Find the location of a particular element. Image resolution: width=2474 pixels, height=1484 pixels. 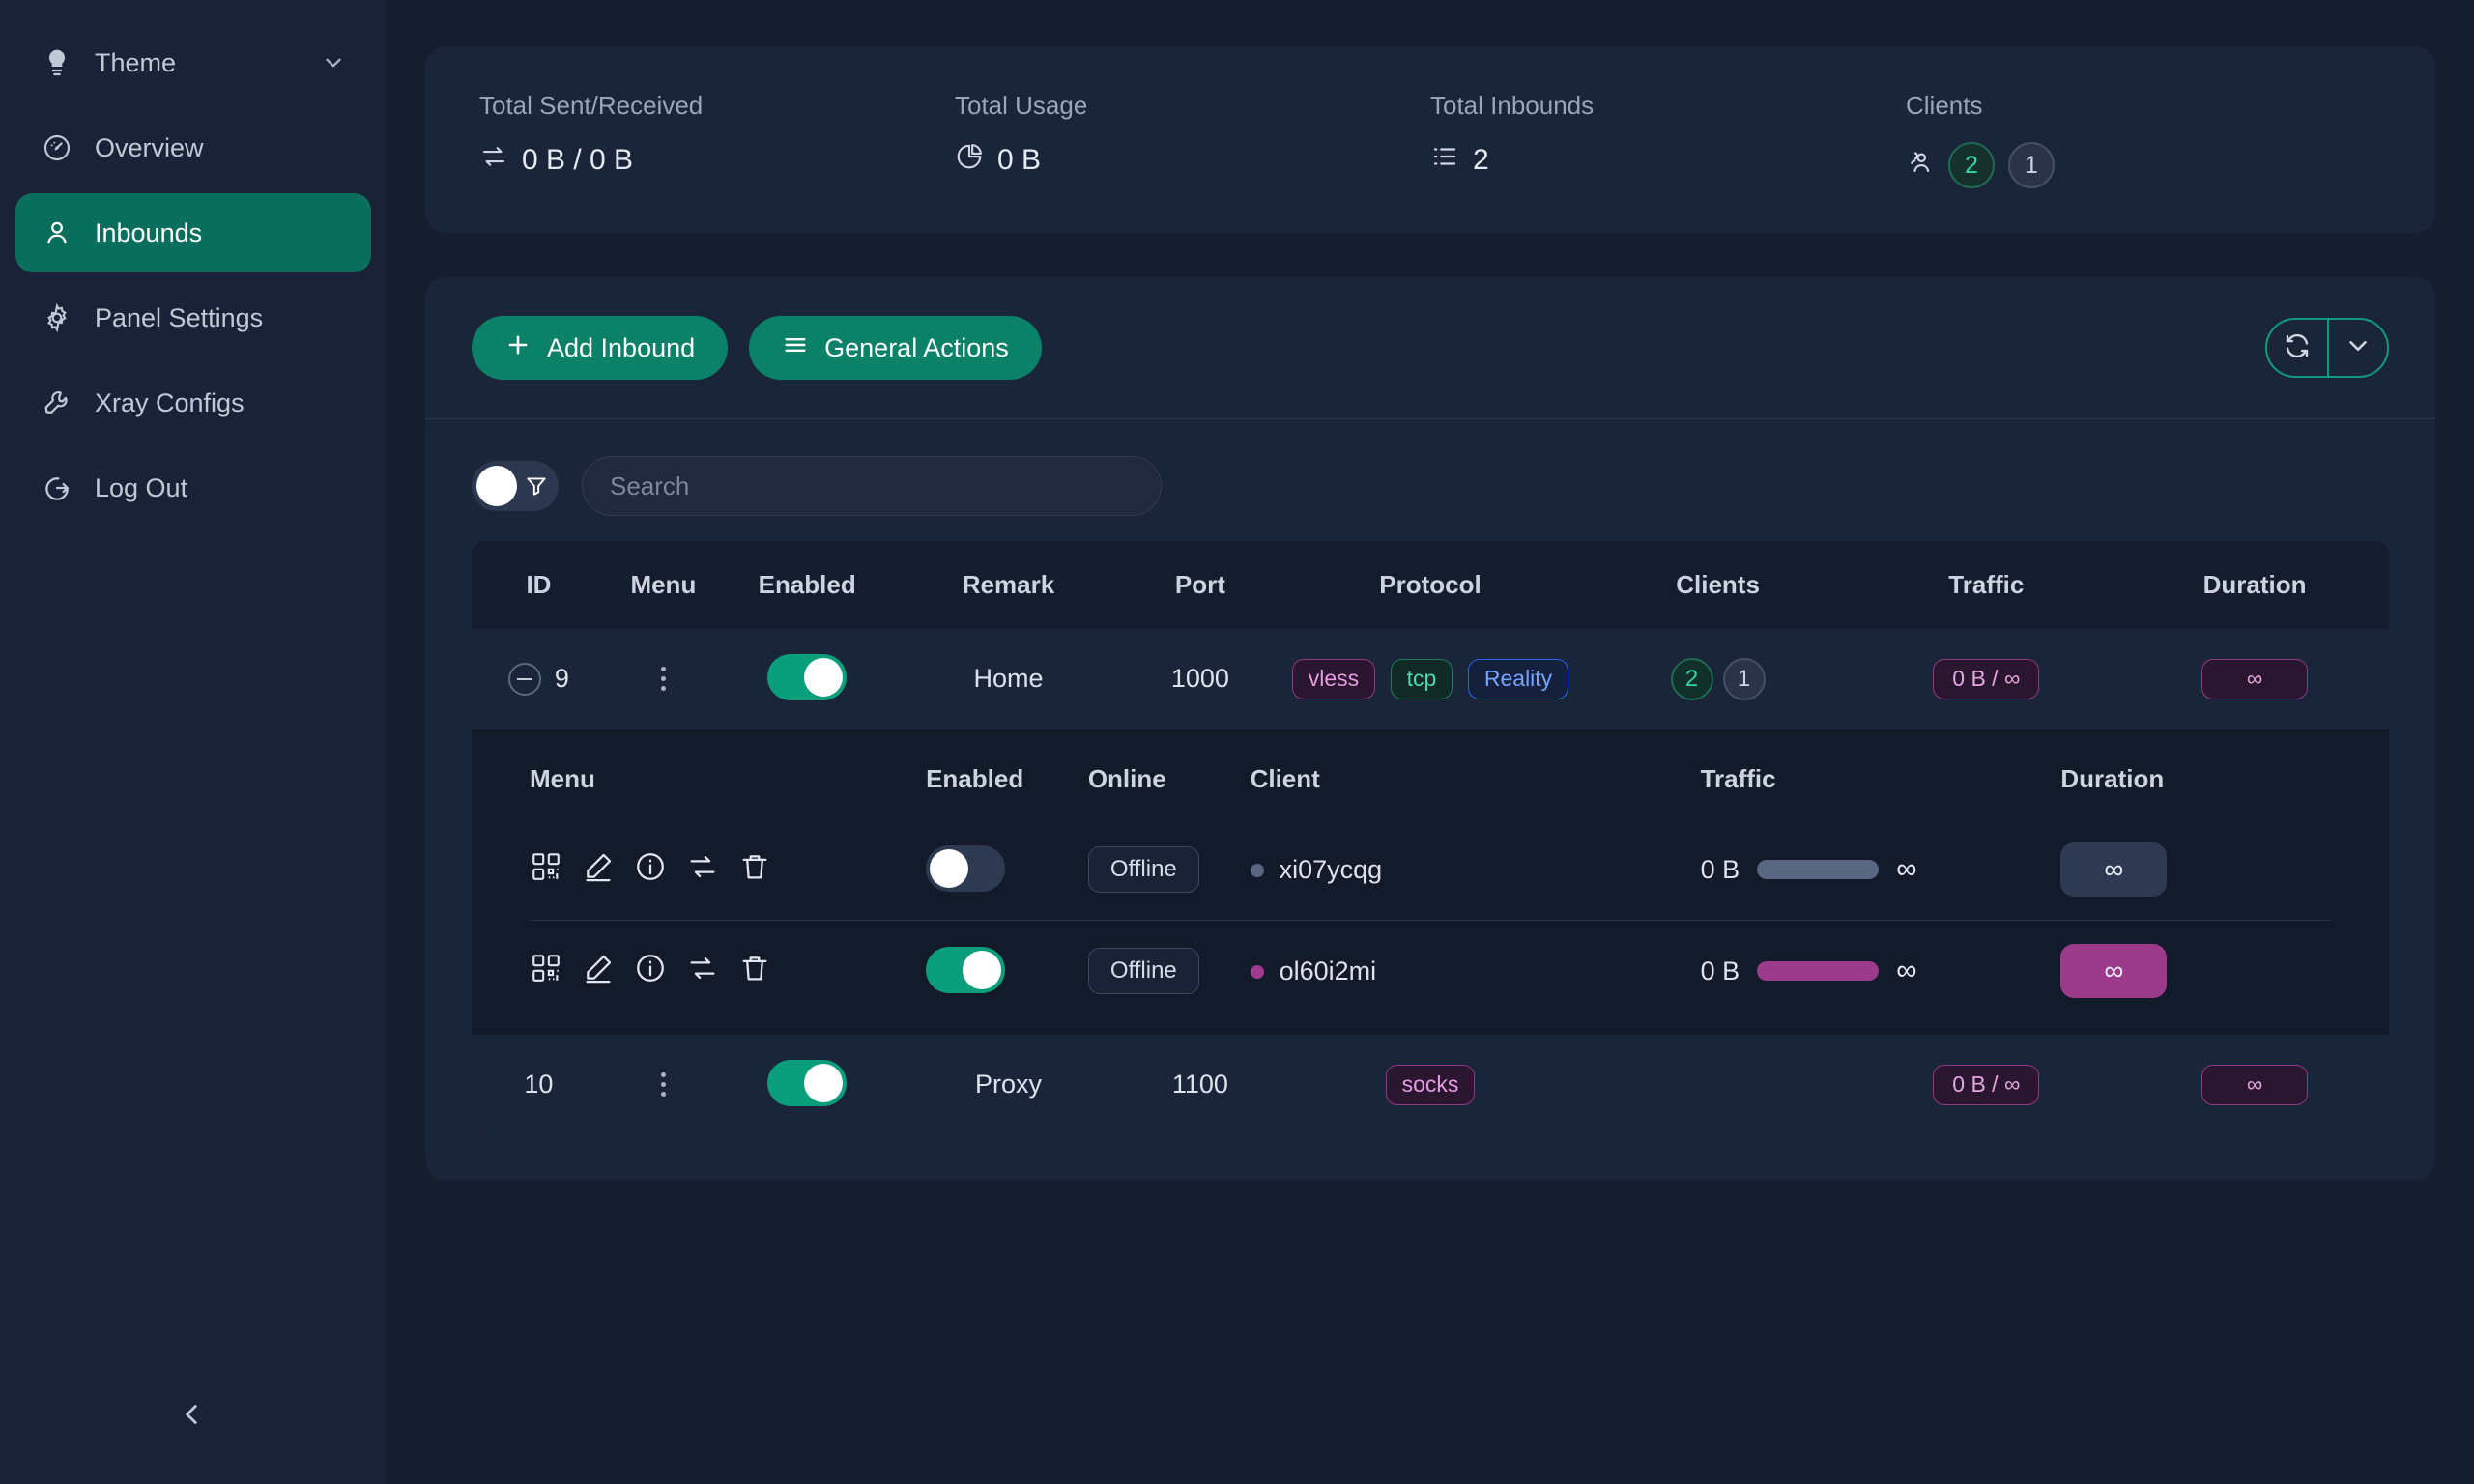

col-protocol: Protocol is located at coordinates (1431, 585).